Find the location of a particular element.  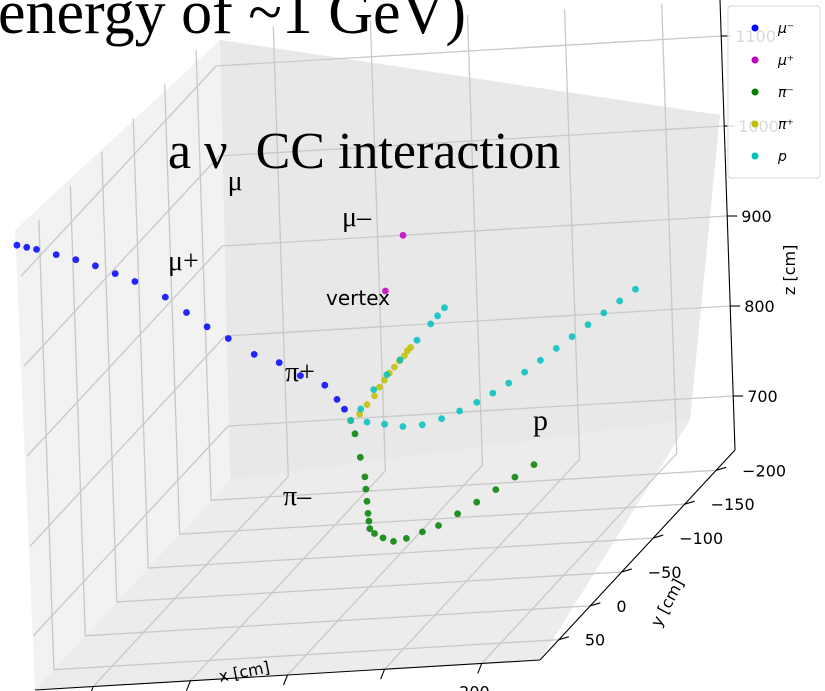

headline-fragment: energy of ~1 GeV) is located at coordinates (233, 23).